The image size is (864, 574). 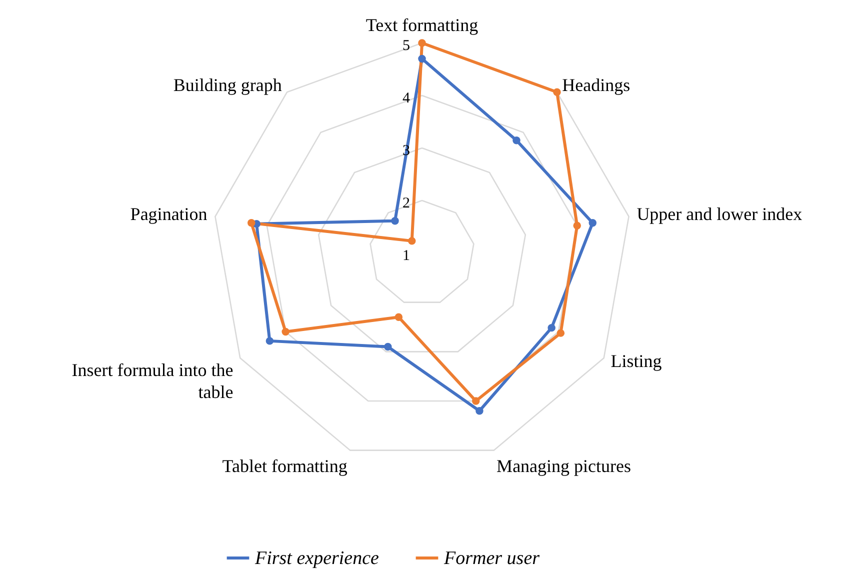 I want to click on spoke-label: Insert formula into the table, so click(x=153, y=381).